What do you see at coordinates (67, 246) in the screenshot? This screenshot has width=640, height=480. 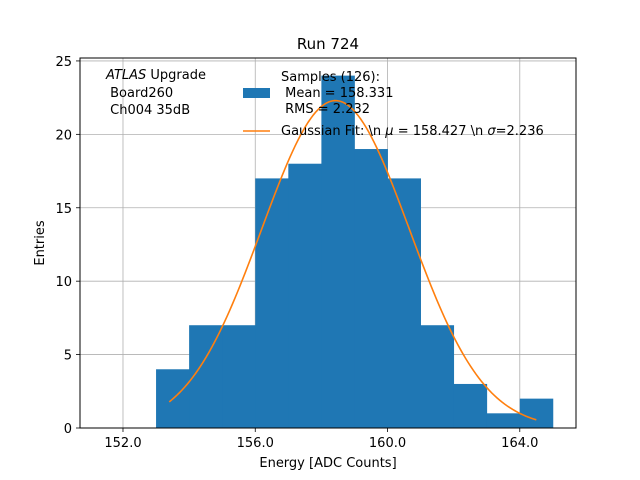 I see `y-axis-ticks: 0 5 10 15 20 25` at bounding box center [67, 246].